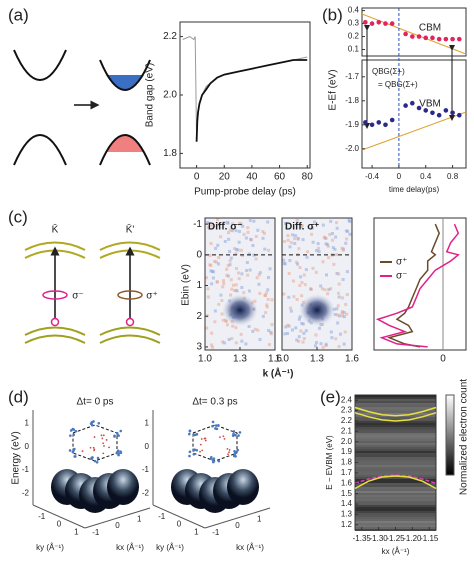  I want to click on plot-frame, so click(245, 95).